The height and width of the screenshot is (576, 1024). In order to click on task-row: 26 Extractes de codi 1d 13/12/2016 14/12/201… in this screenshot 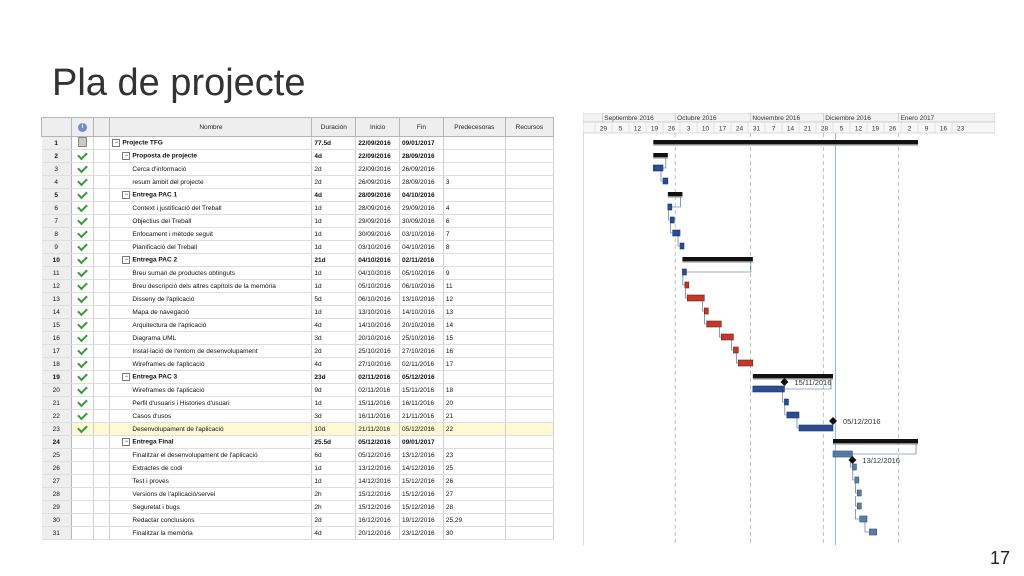, I will do `click(298, 468)`.